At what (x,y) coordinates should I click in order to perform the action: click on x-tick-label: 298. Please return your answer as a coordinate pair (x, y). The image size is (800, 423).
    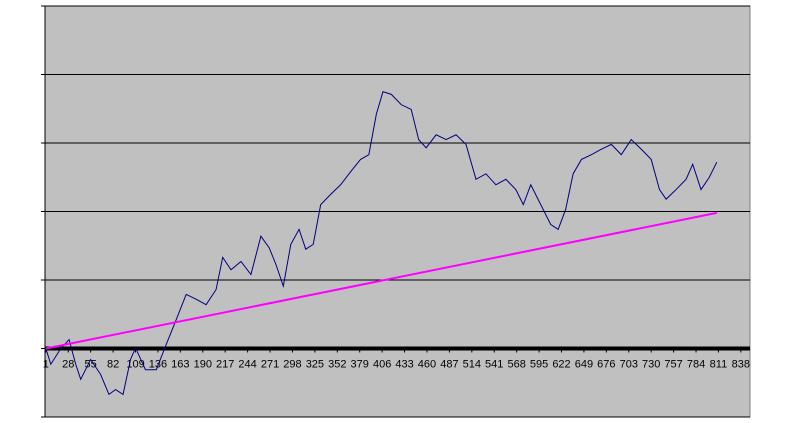
    Looking at the image, I should click on (292, 364).